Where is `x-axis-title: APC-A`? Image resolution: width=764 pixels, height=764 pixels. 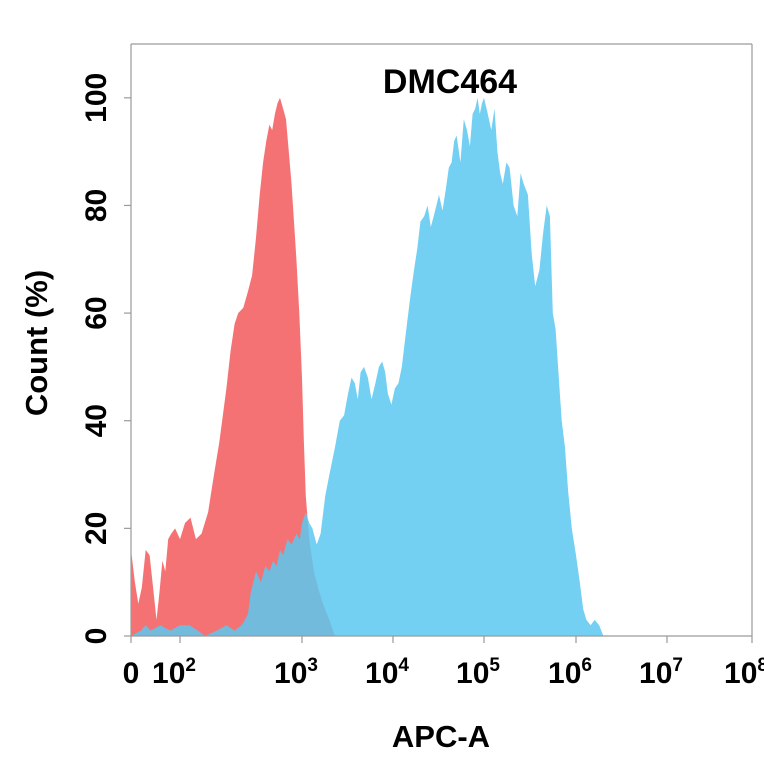 x-axis-title: APC-A is located at coordinates (441, 736).